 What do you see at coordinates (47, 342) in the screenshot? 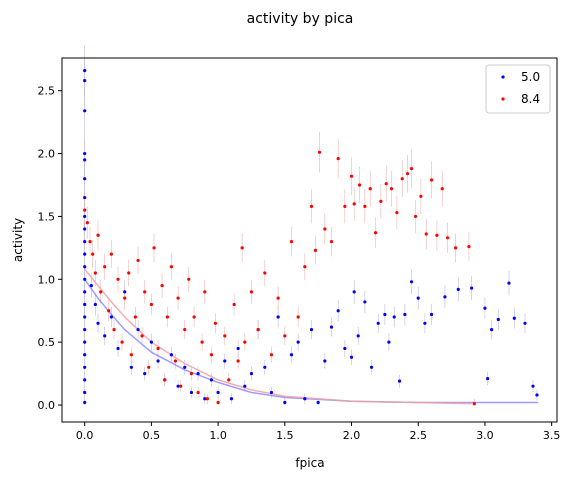
I see `y-tick-label: 0.5` at bounding box center [47, 342].